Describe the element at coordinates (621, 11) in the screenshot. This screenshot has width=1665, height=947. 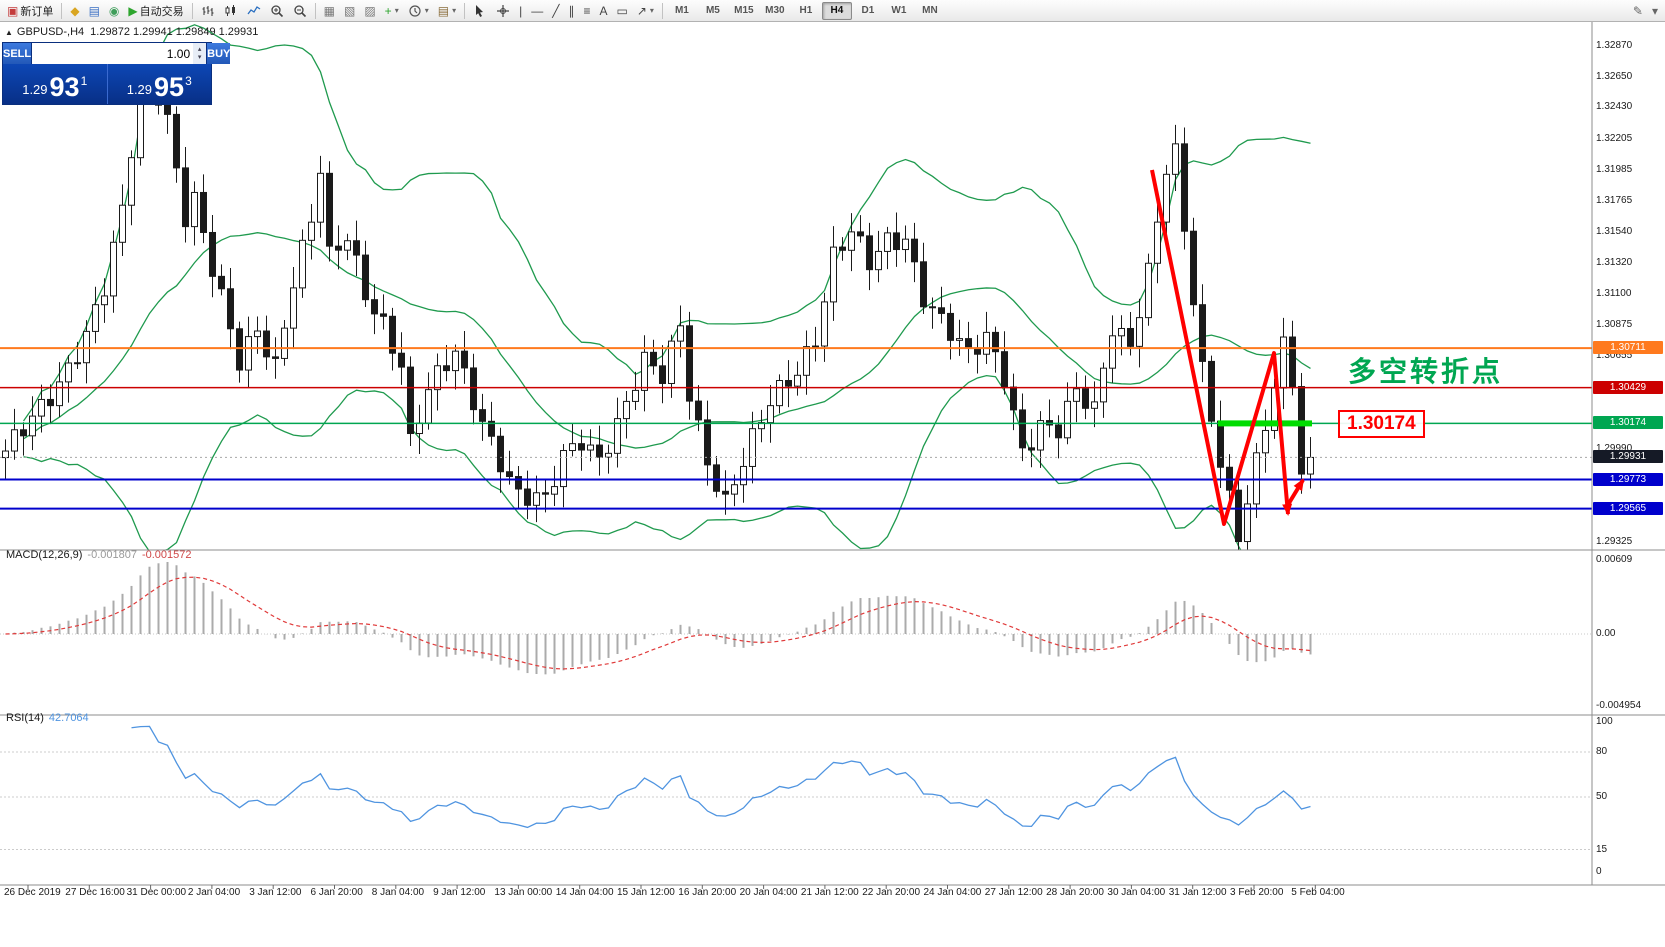
I see `label-icon: ▭` at that location.